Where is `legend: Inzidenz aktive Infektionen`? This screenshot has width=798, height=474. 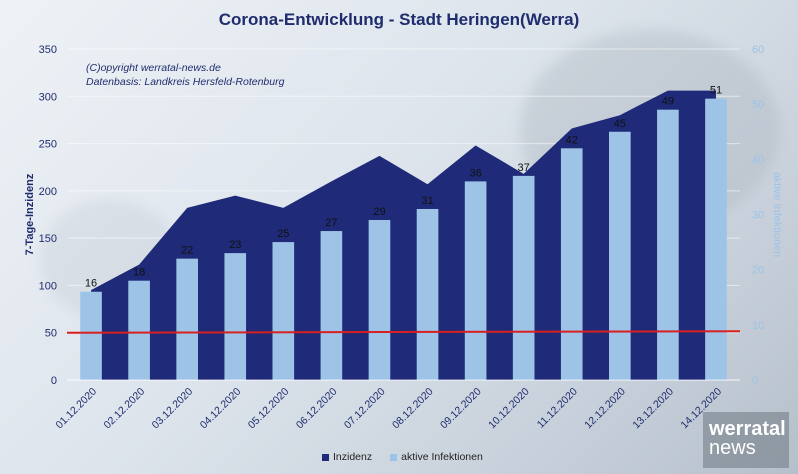 legend: Inzidenz aktive Infektionen is located at coordinates (402, 457).